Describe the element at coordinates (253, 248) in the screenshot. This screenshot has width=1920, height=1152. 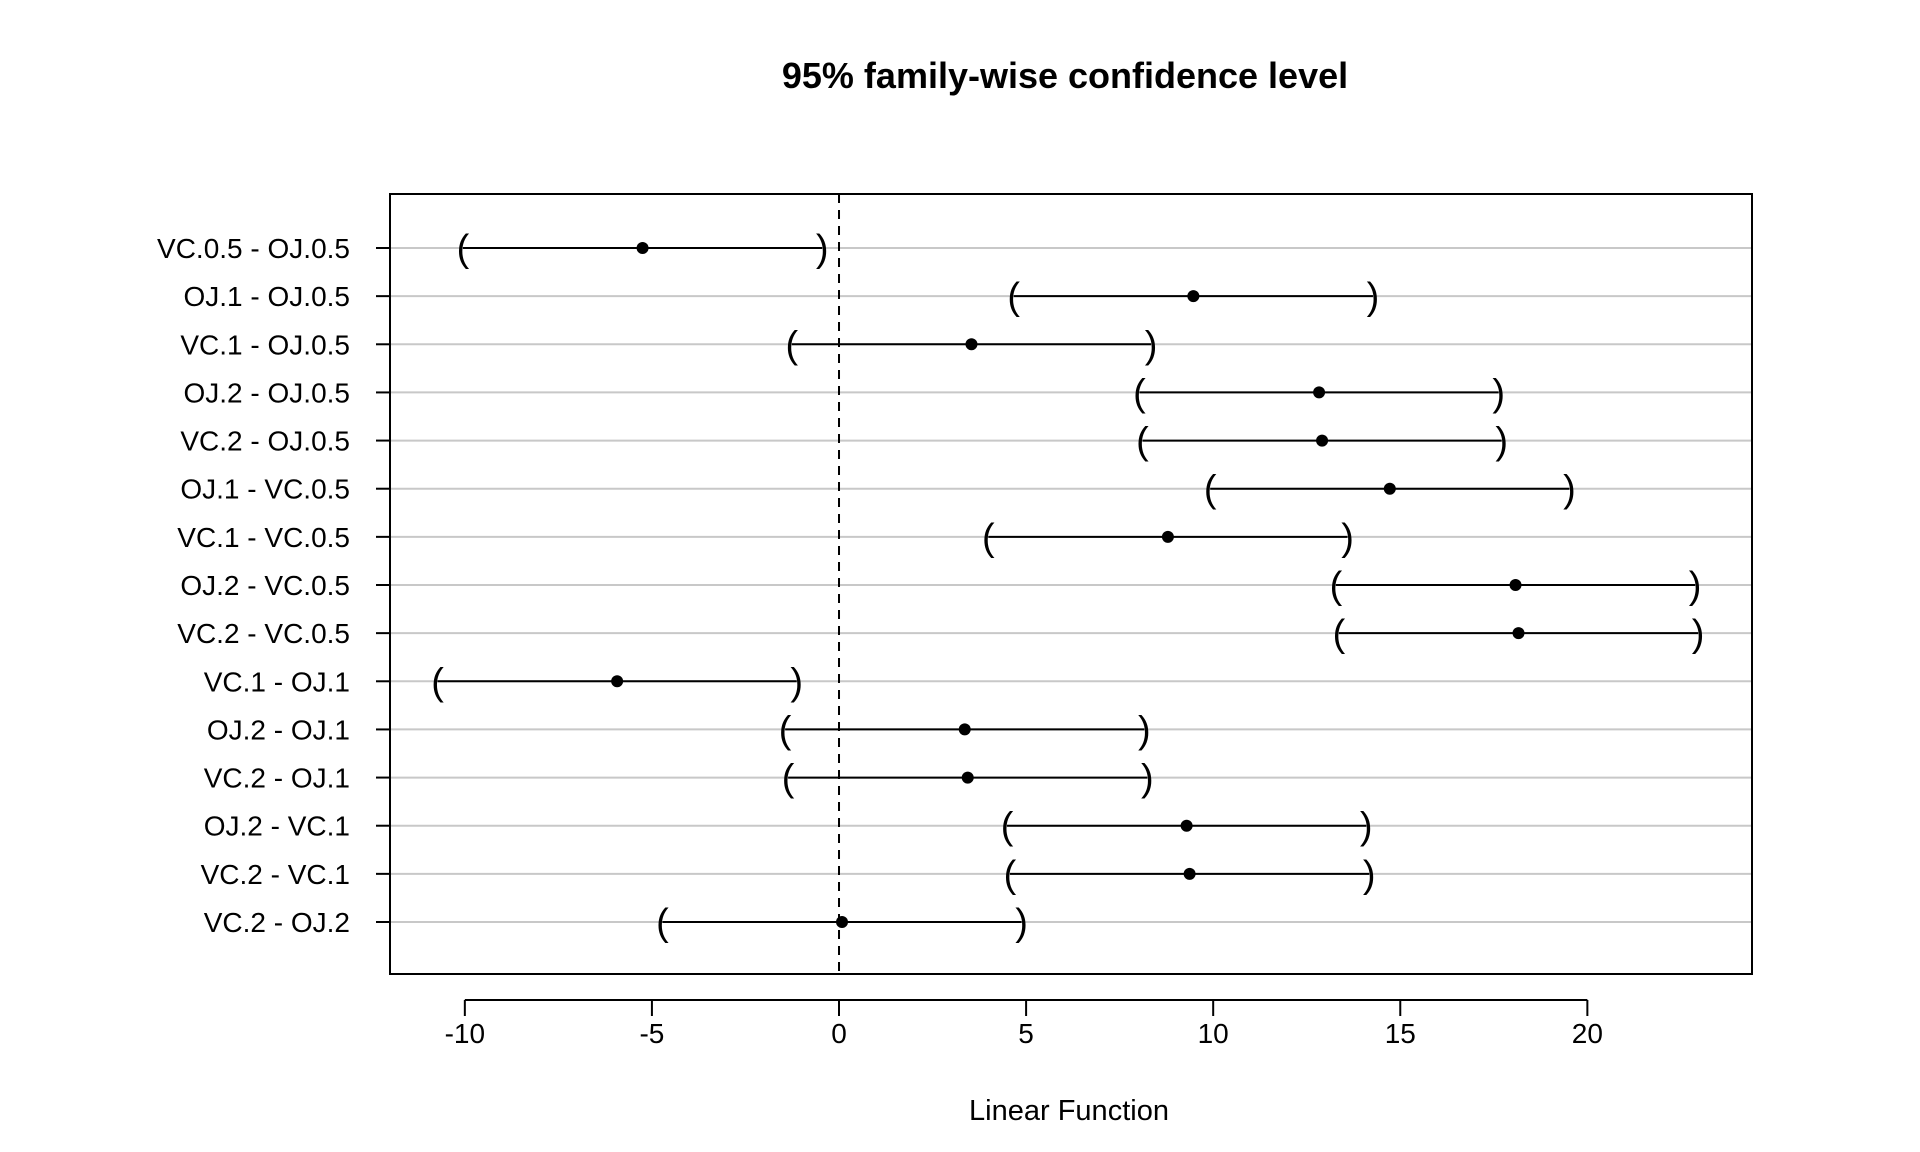
I see `y-tick-label: VC.0.5 - OJ.0.5` at that location.